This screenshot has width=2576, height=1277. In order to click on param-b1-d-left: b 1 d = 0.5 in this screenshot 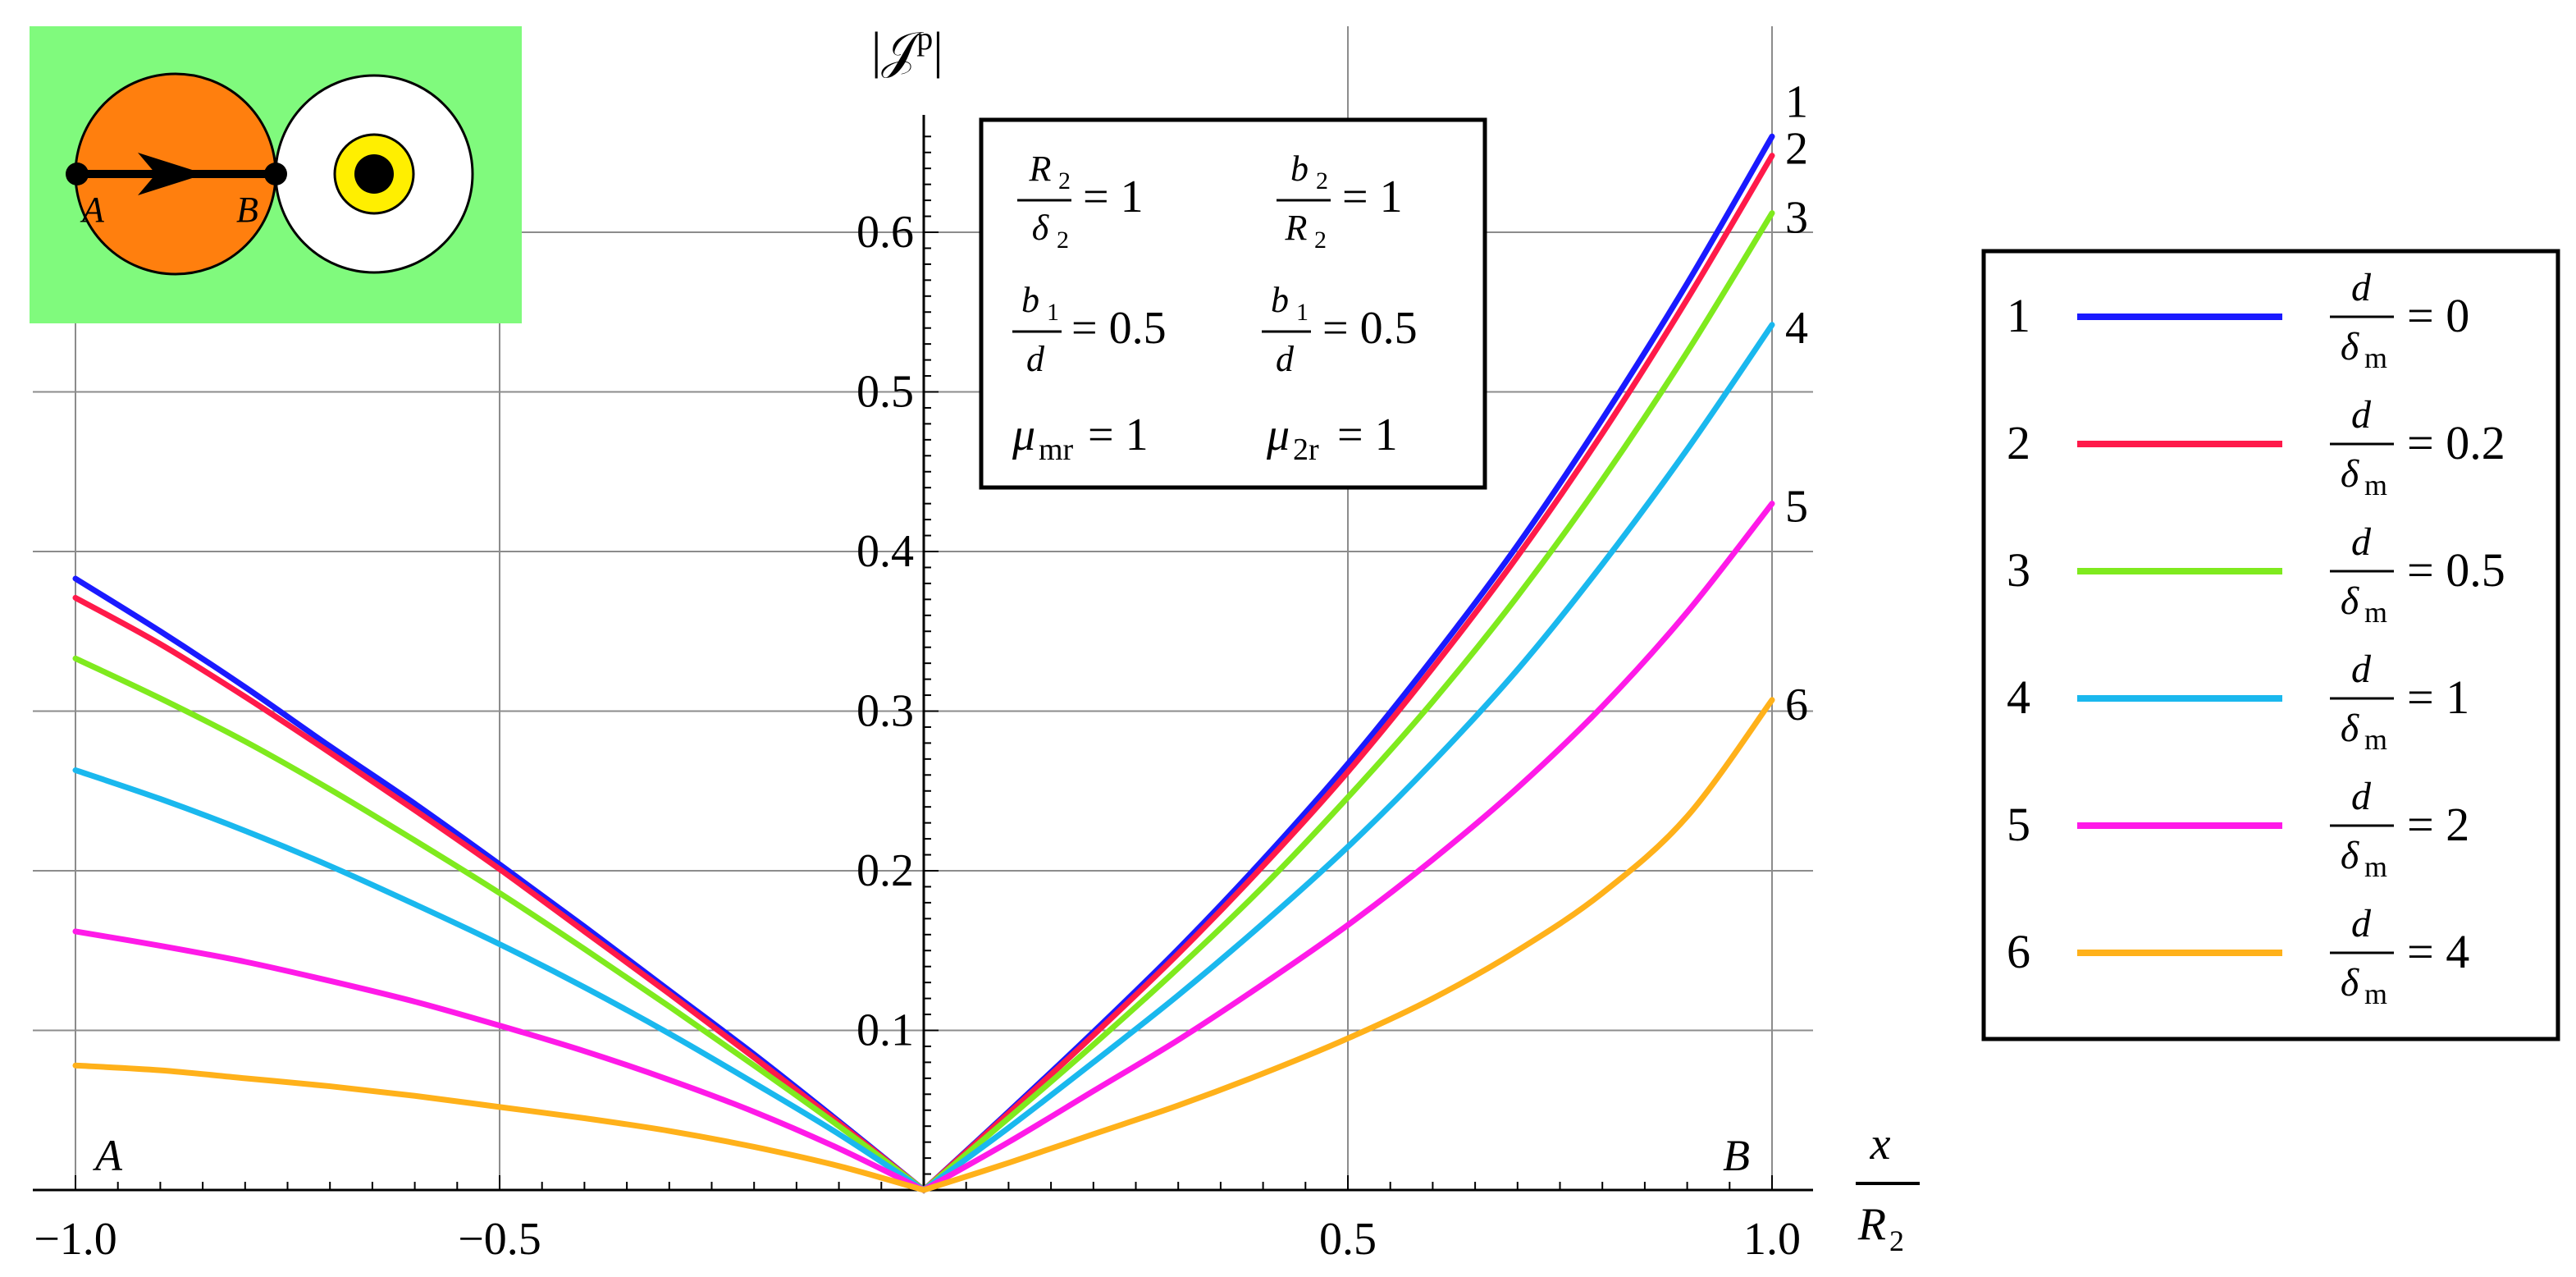, I will do `click(1090, 329)`.